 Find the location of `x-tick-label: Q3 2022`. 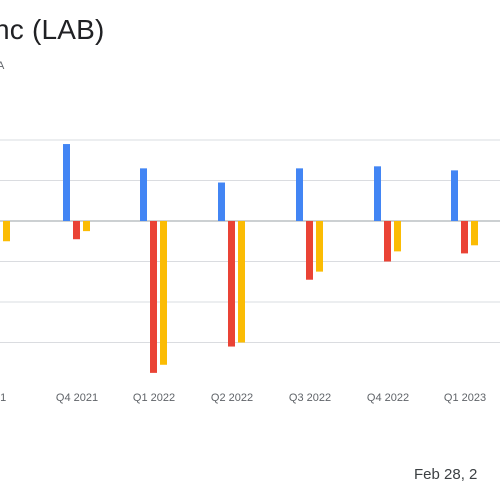

x-tick-label: Q3 2022 is located at coordinates (310, 398).